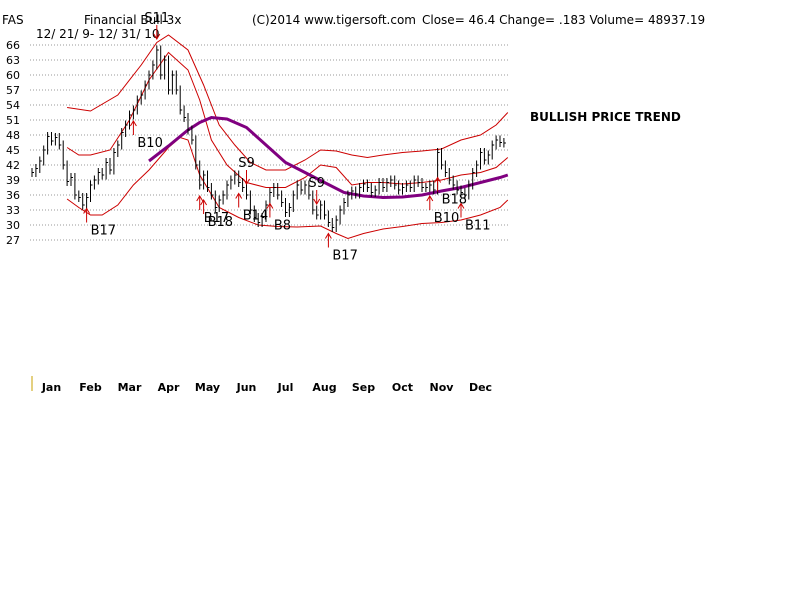 The height and width of the screenshot is (600, 800). I want to click on y-tick-label: 51, so click(13, 120).